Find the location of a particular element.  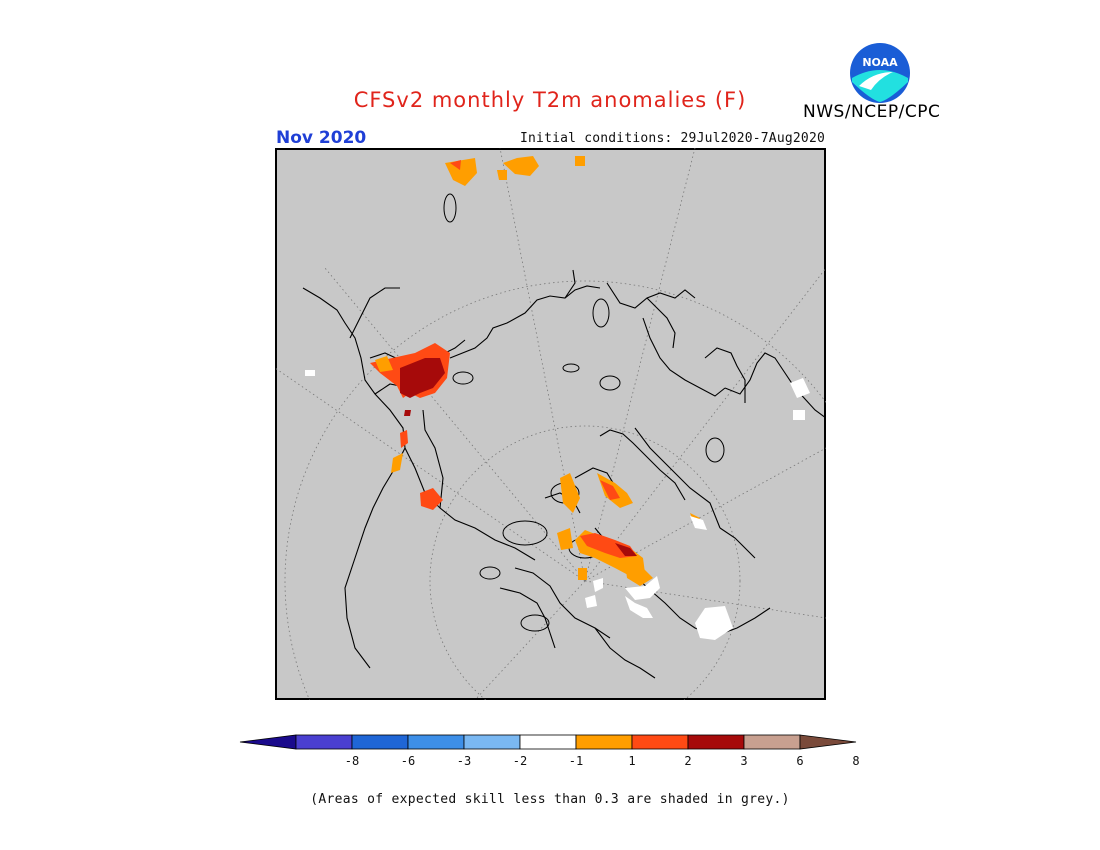

legend-tick-label: -2 is located at coordinates (520, 761).